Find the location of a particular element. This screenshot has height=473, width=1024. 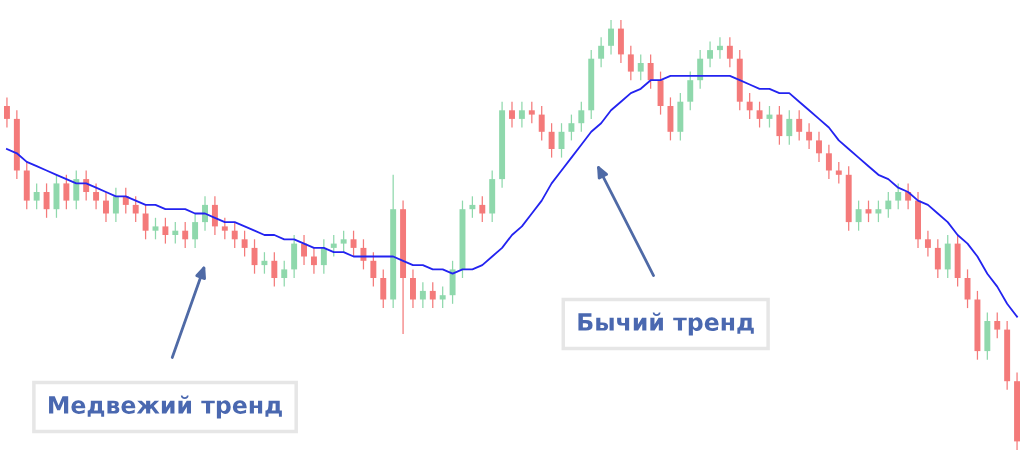

annotation: Медвежий тренд is located at coordinates (165, 407).